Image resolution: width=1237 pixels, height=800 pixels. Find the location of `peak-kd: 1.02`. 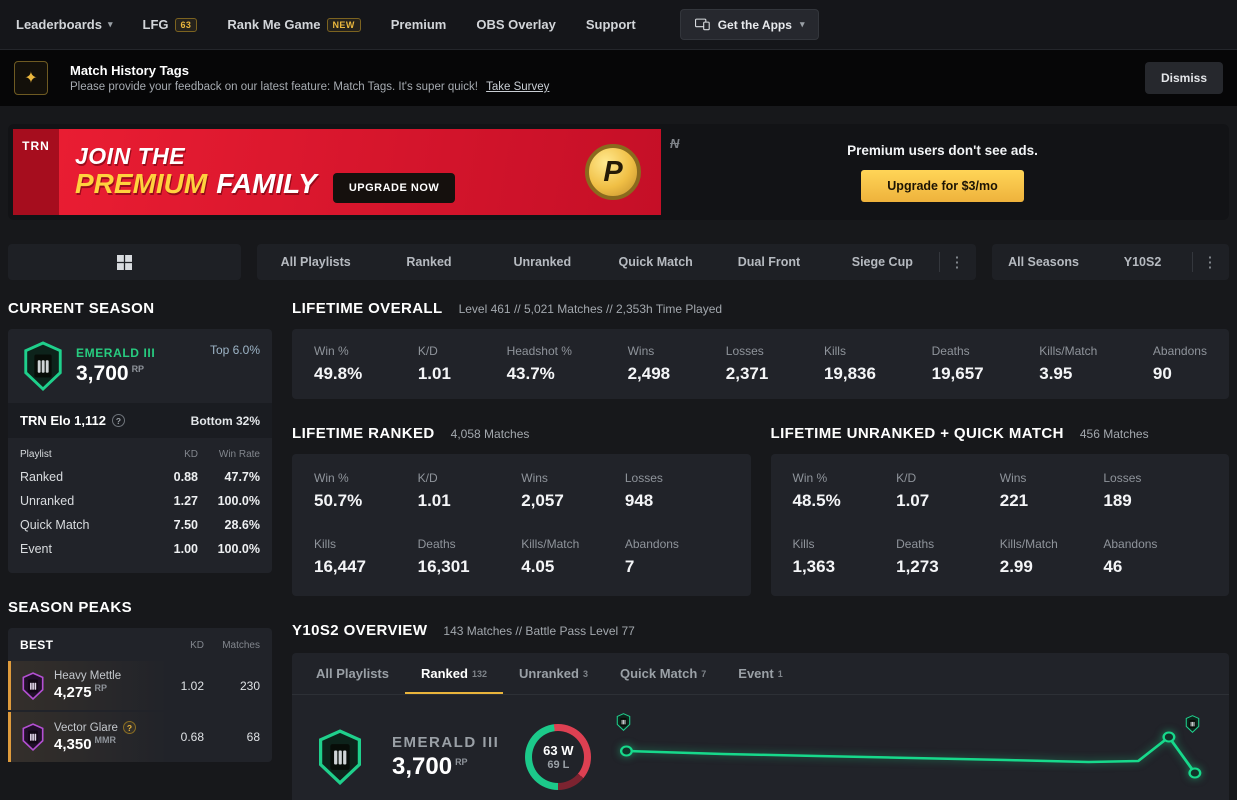

peak-kd: 1.02 is located at coordinates (192, 685).